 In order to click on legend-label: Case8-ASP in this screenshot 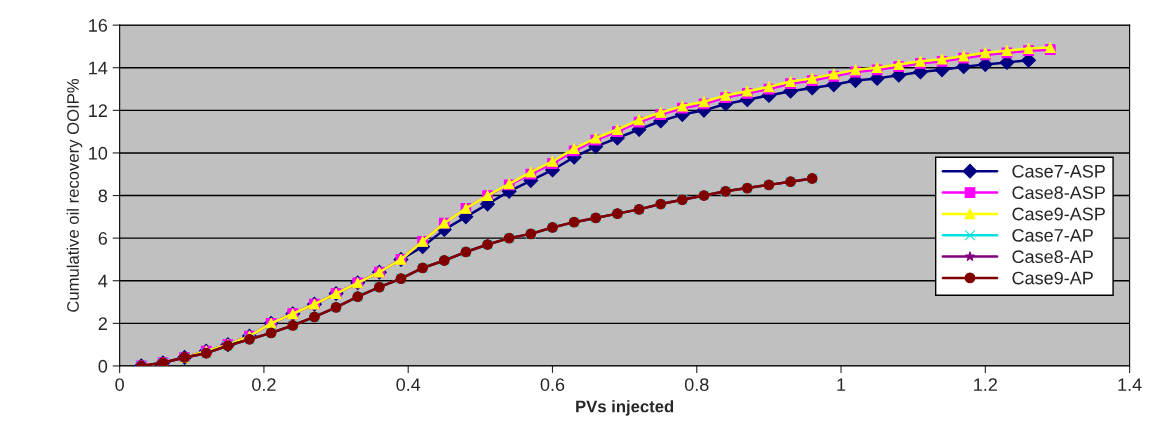, I will do `click(1058, 193)`.